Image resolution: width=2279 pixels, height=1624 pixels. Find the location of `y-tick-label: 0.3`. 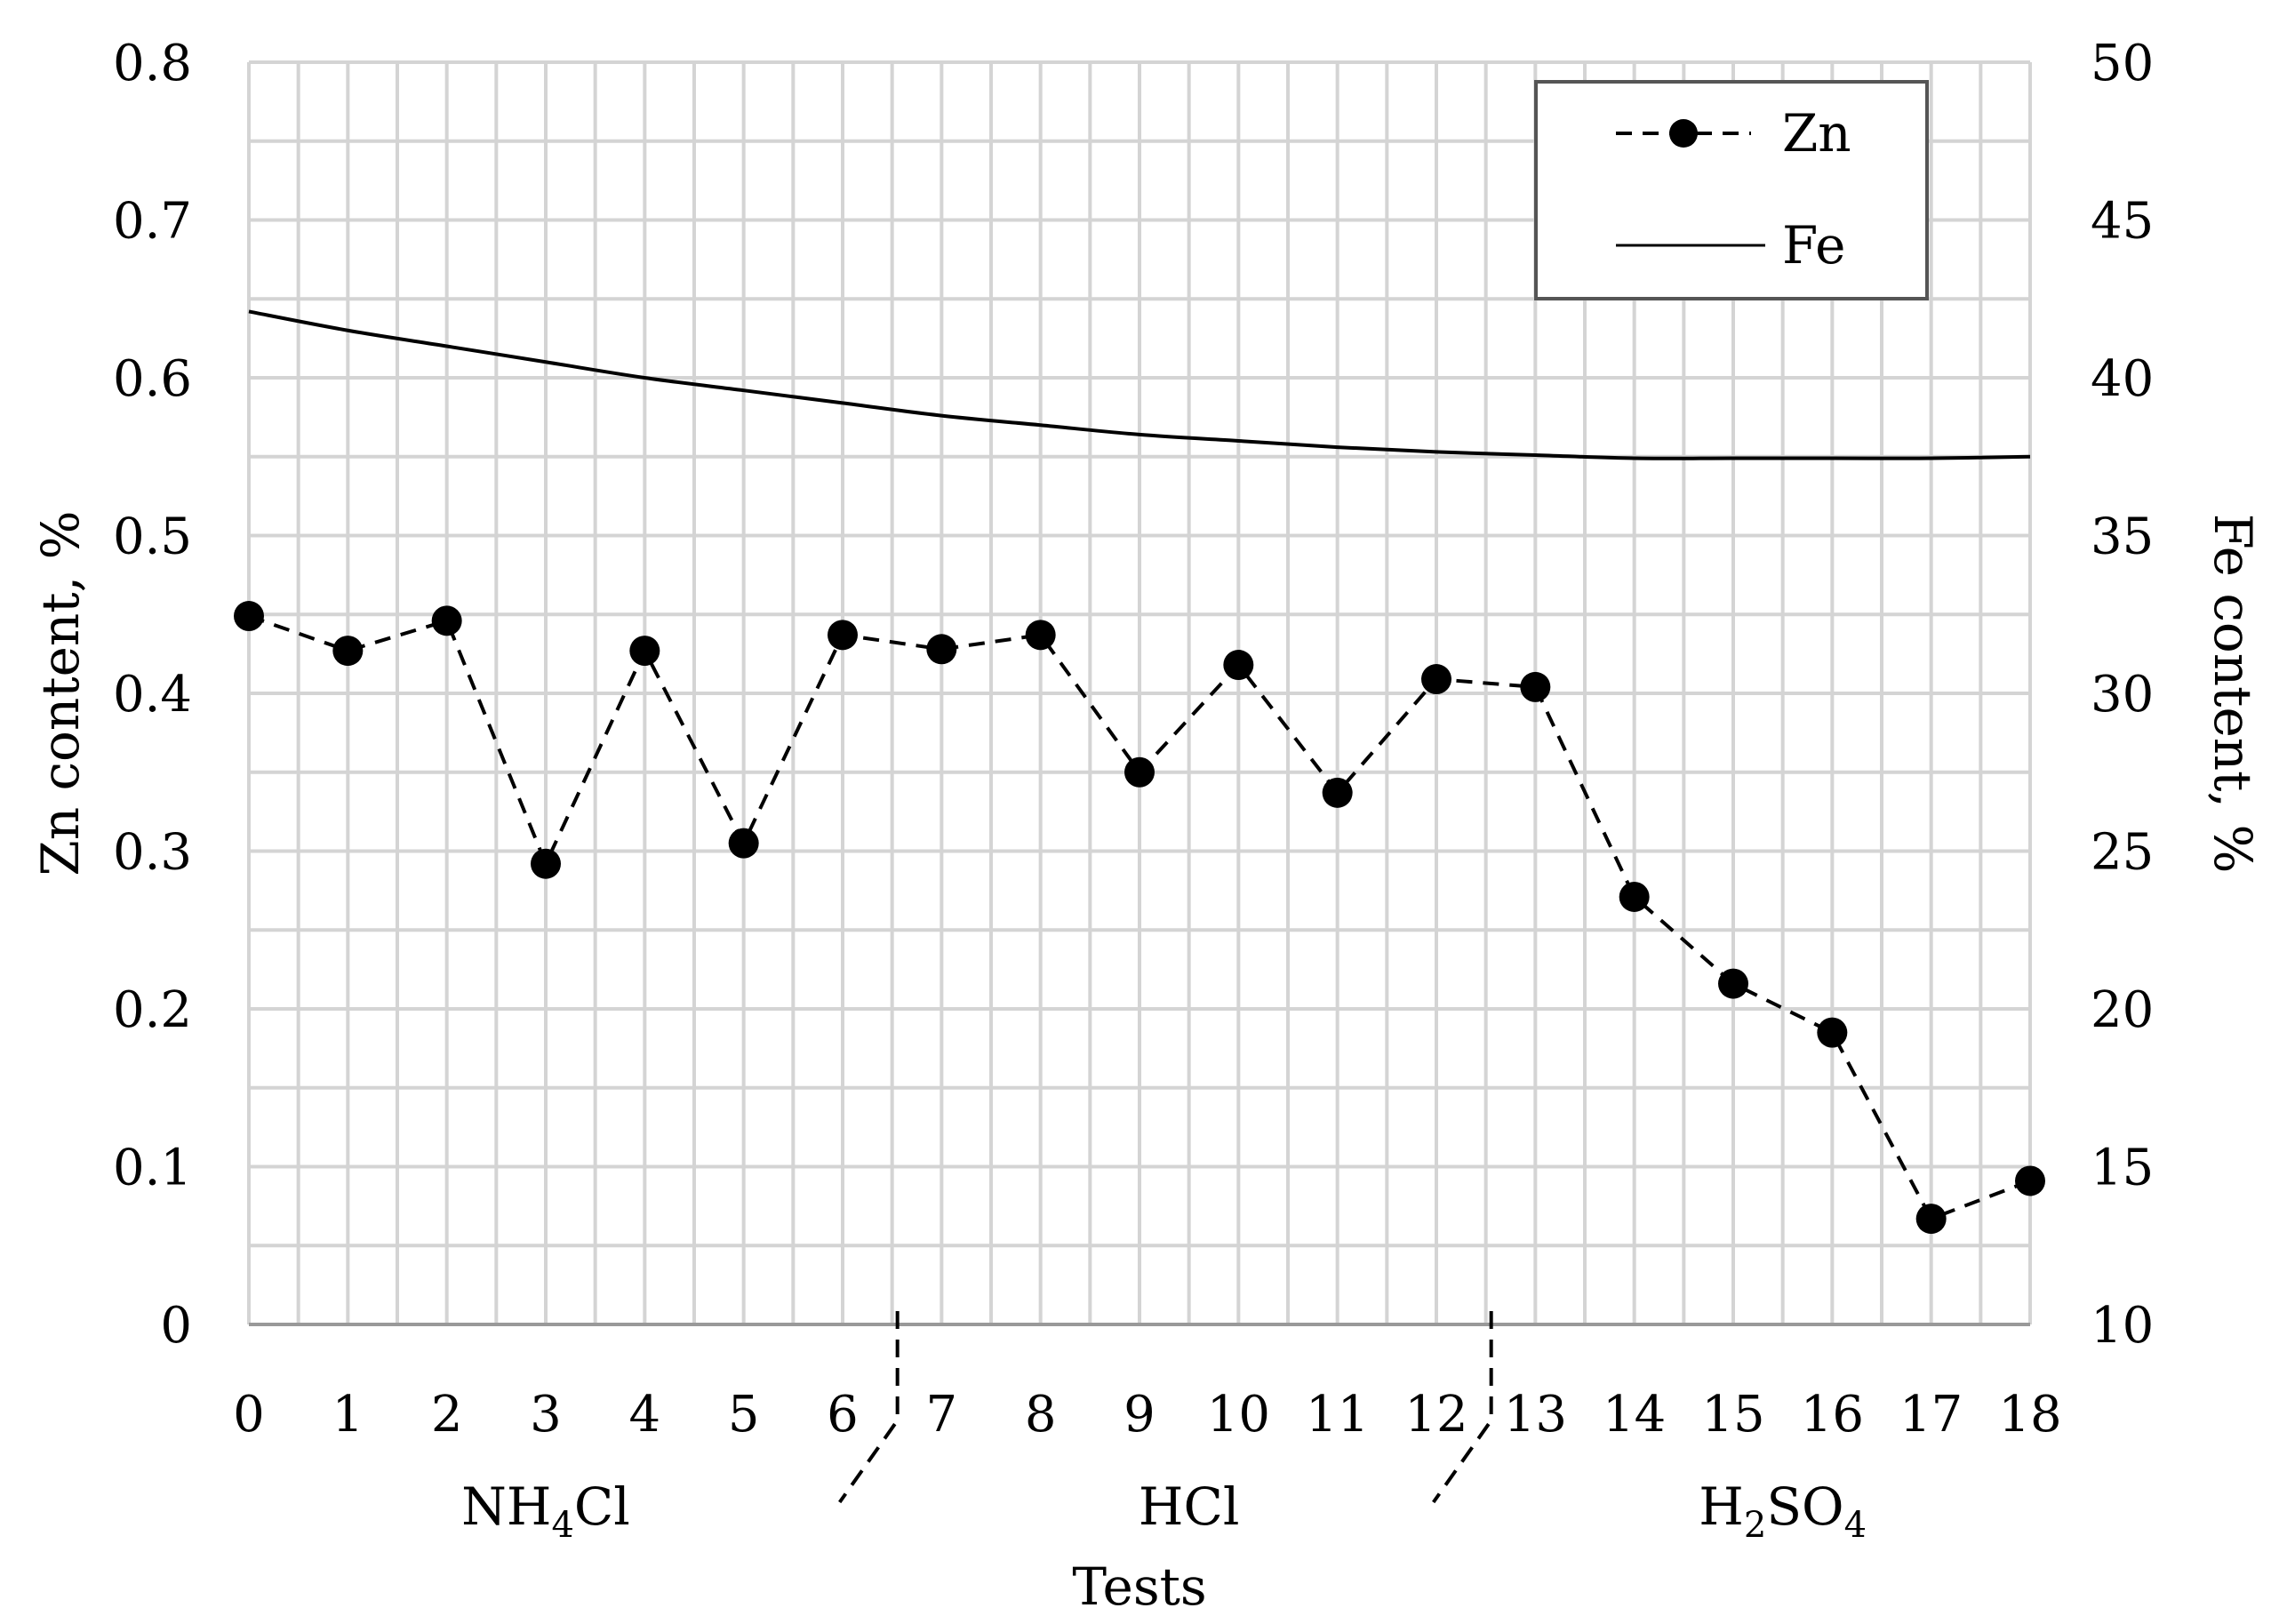

y-tick-label: 0.3 is located at coordinates (152, 853).